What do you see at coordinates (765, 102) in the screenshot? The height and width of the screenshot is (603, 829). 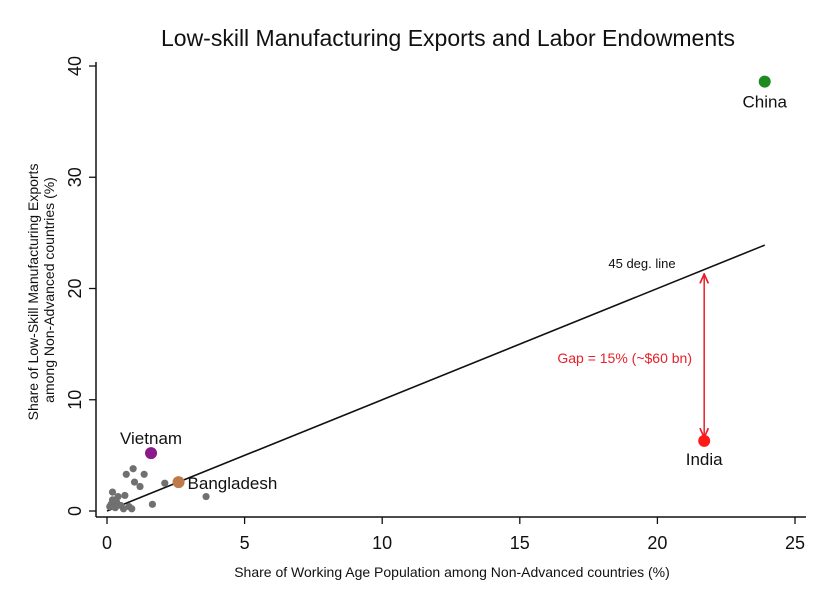 I see `label-china: China` at bounding box center [765, 102].